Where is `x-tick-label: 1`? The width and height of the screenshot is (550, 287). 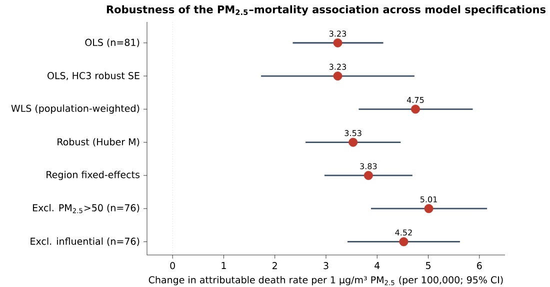
x-tick-label: 1 is located at coordinates (224, 265).